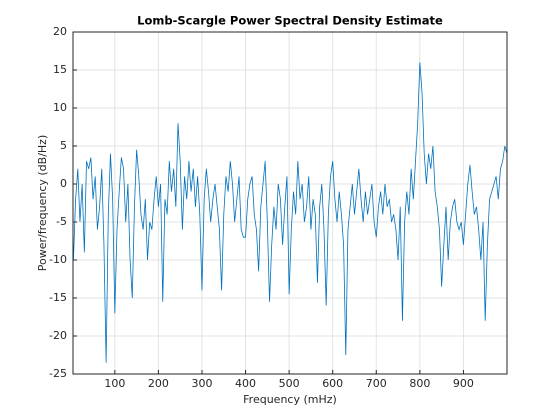 The width and height of the screenshot is (560, 420). Describe the element at coordinates (58, 335) in the screenshot. I see `y-tick-label: -20` at that location.